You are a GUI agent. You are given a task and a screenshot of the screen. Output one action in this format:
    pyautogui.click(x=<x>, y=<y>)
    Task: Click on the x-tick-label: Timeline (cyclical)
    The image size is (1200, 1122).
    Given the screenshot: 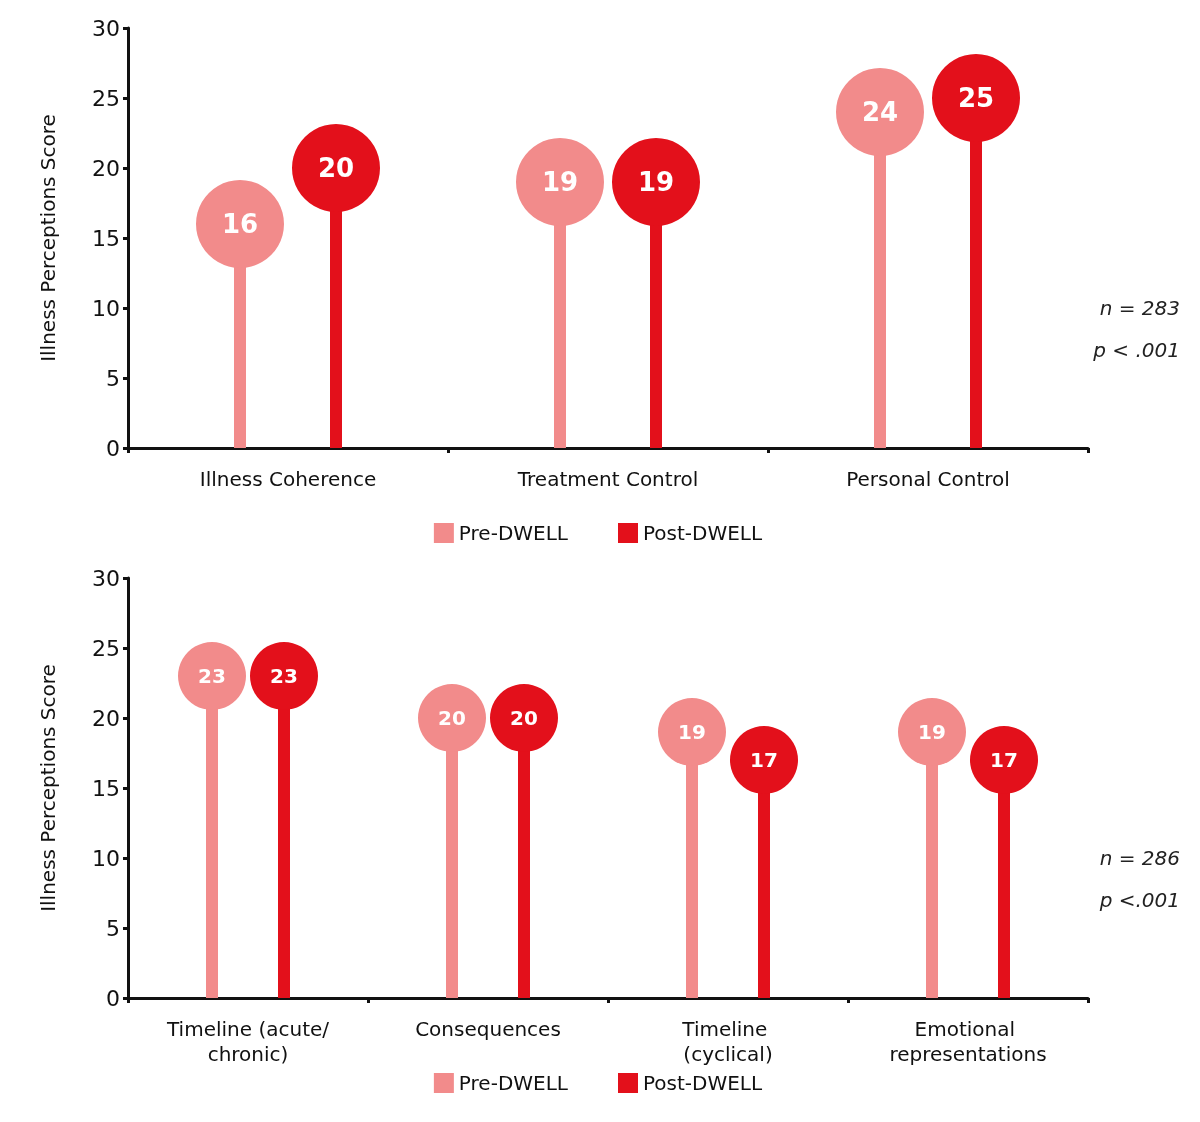 What is the action you would take?
    pyautogui.click(x=727, y=1041)
    